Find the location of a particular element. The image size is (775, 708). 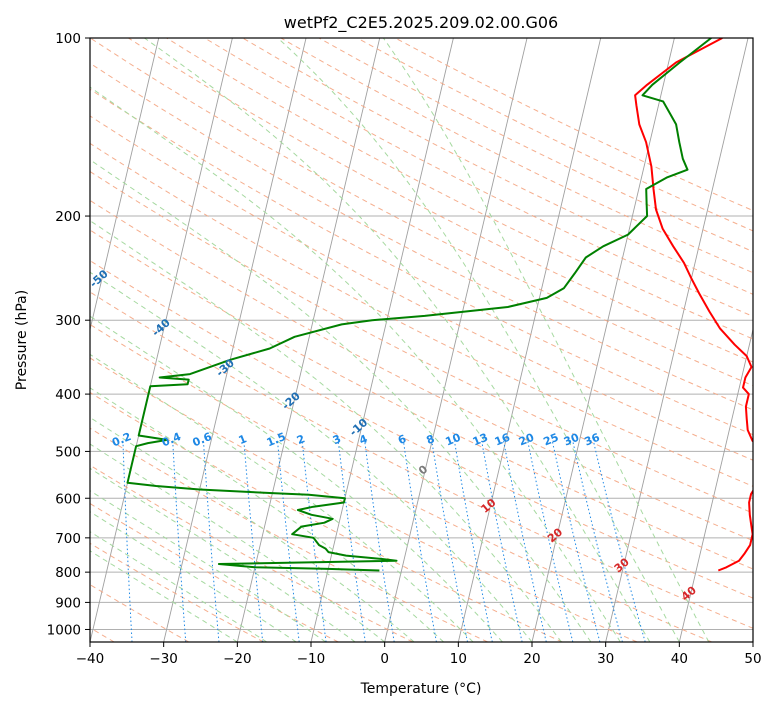

x-tick-label: −30 is located at coordinates (163, 659).